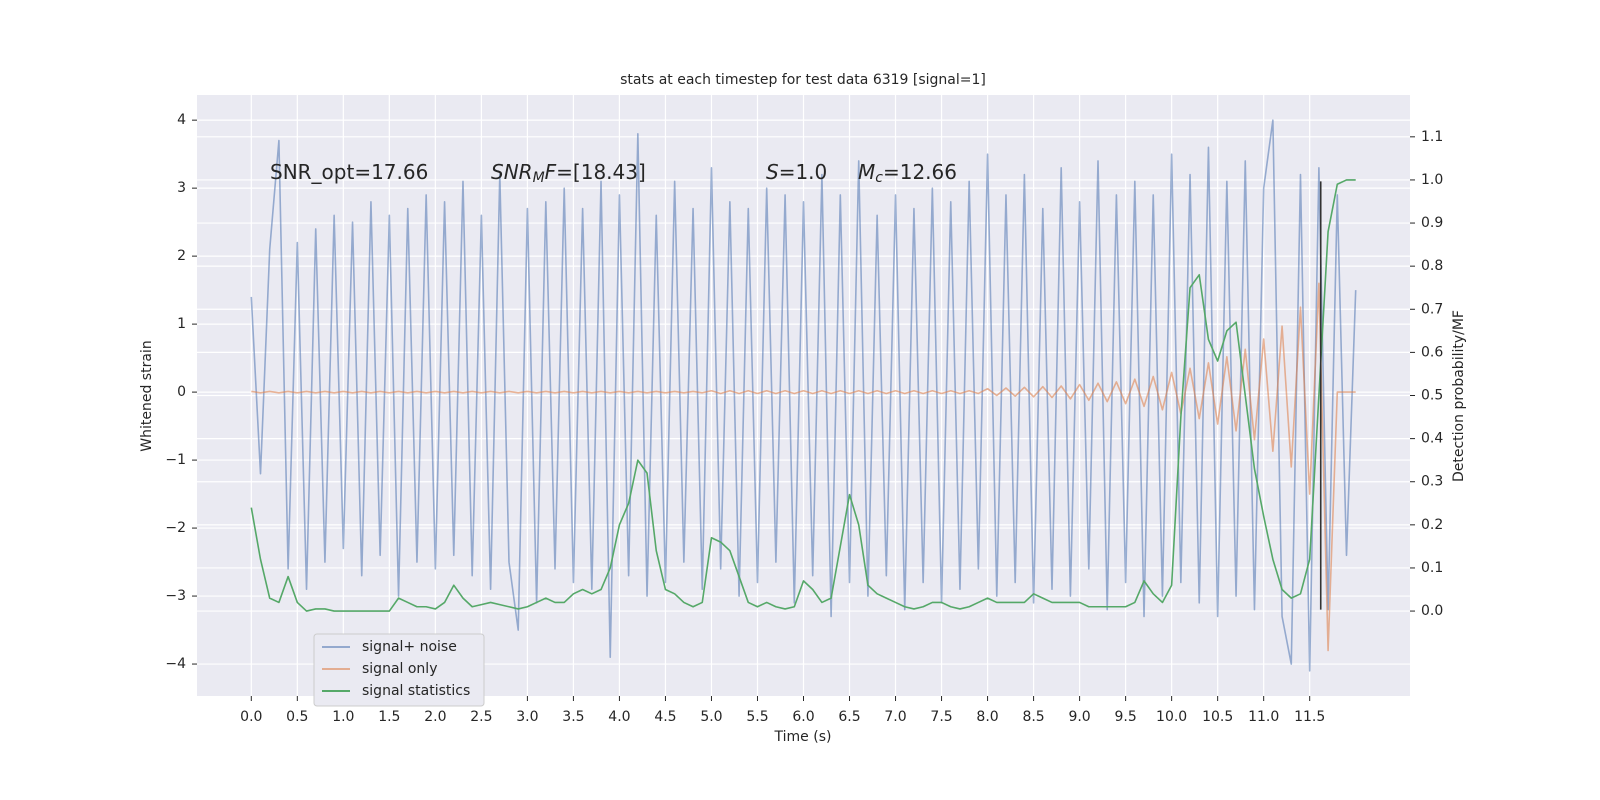  I want to click on x-tick-label: 3.5, so click(573, 717).